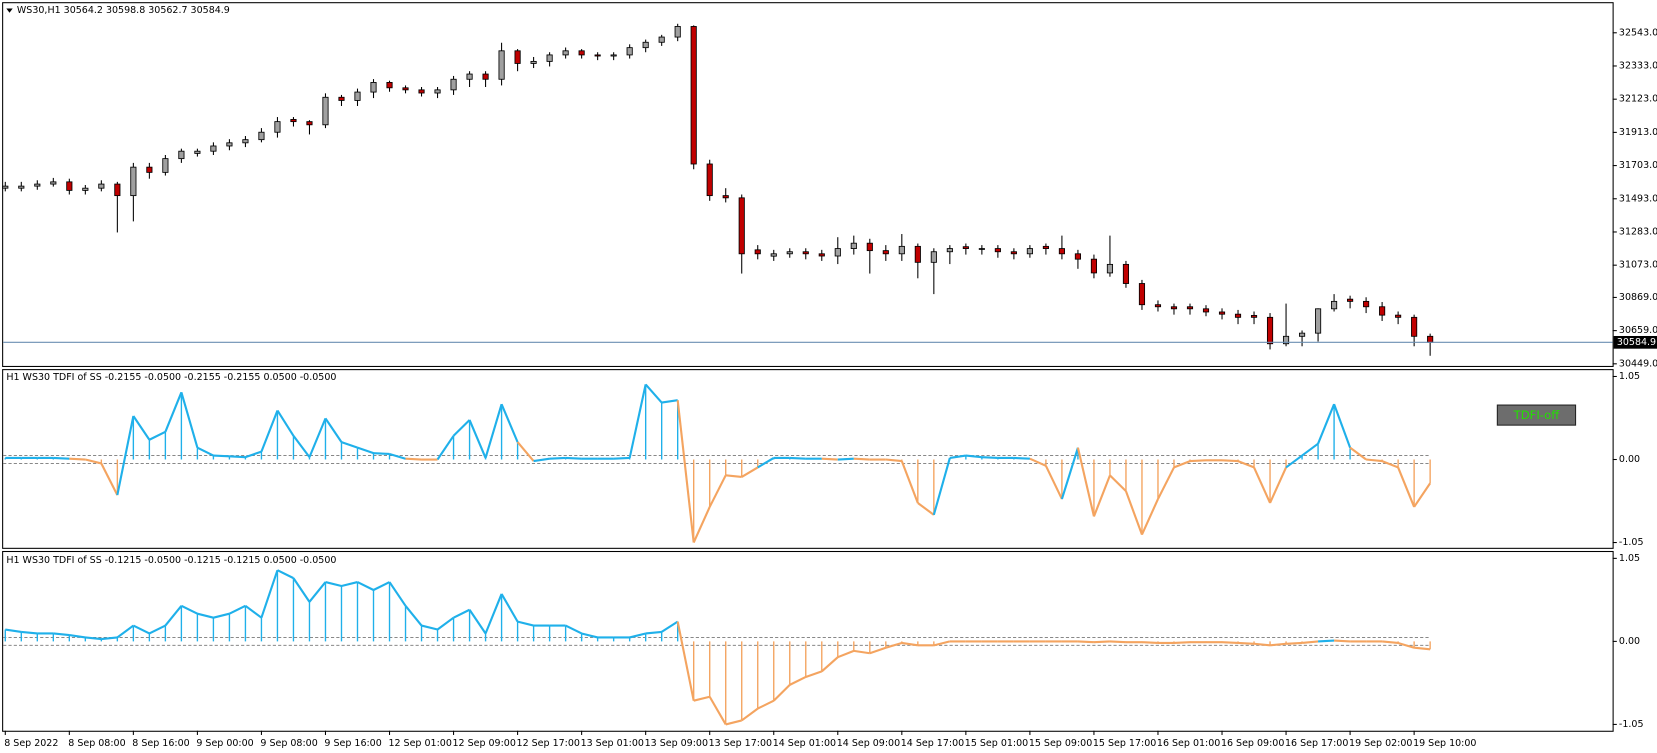  I want to click on menu-arrow, so click(9, 10).